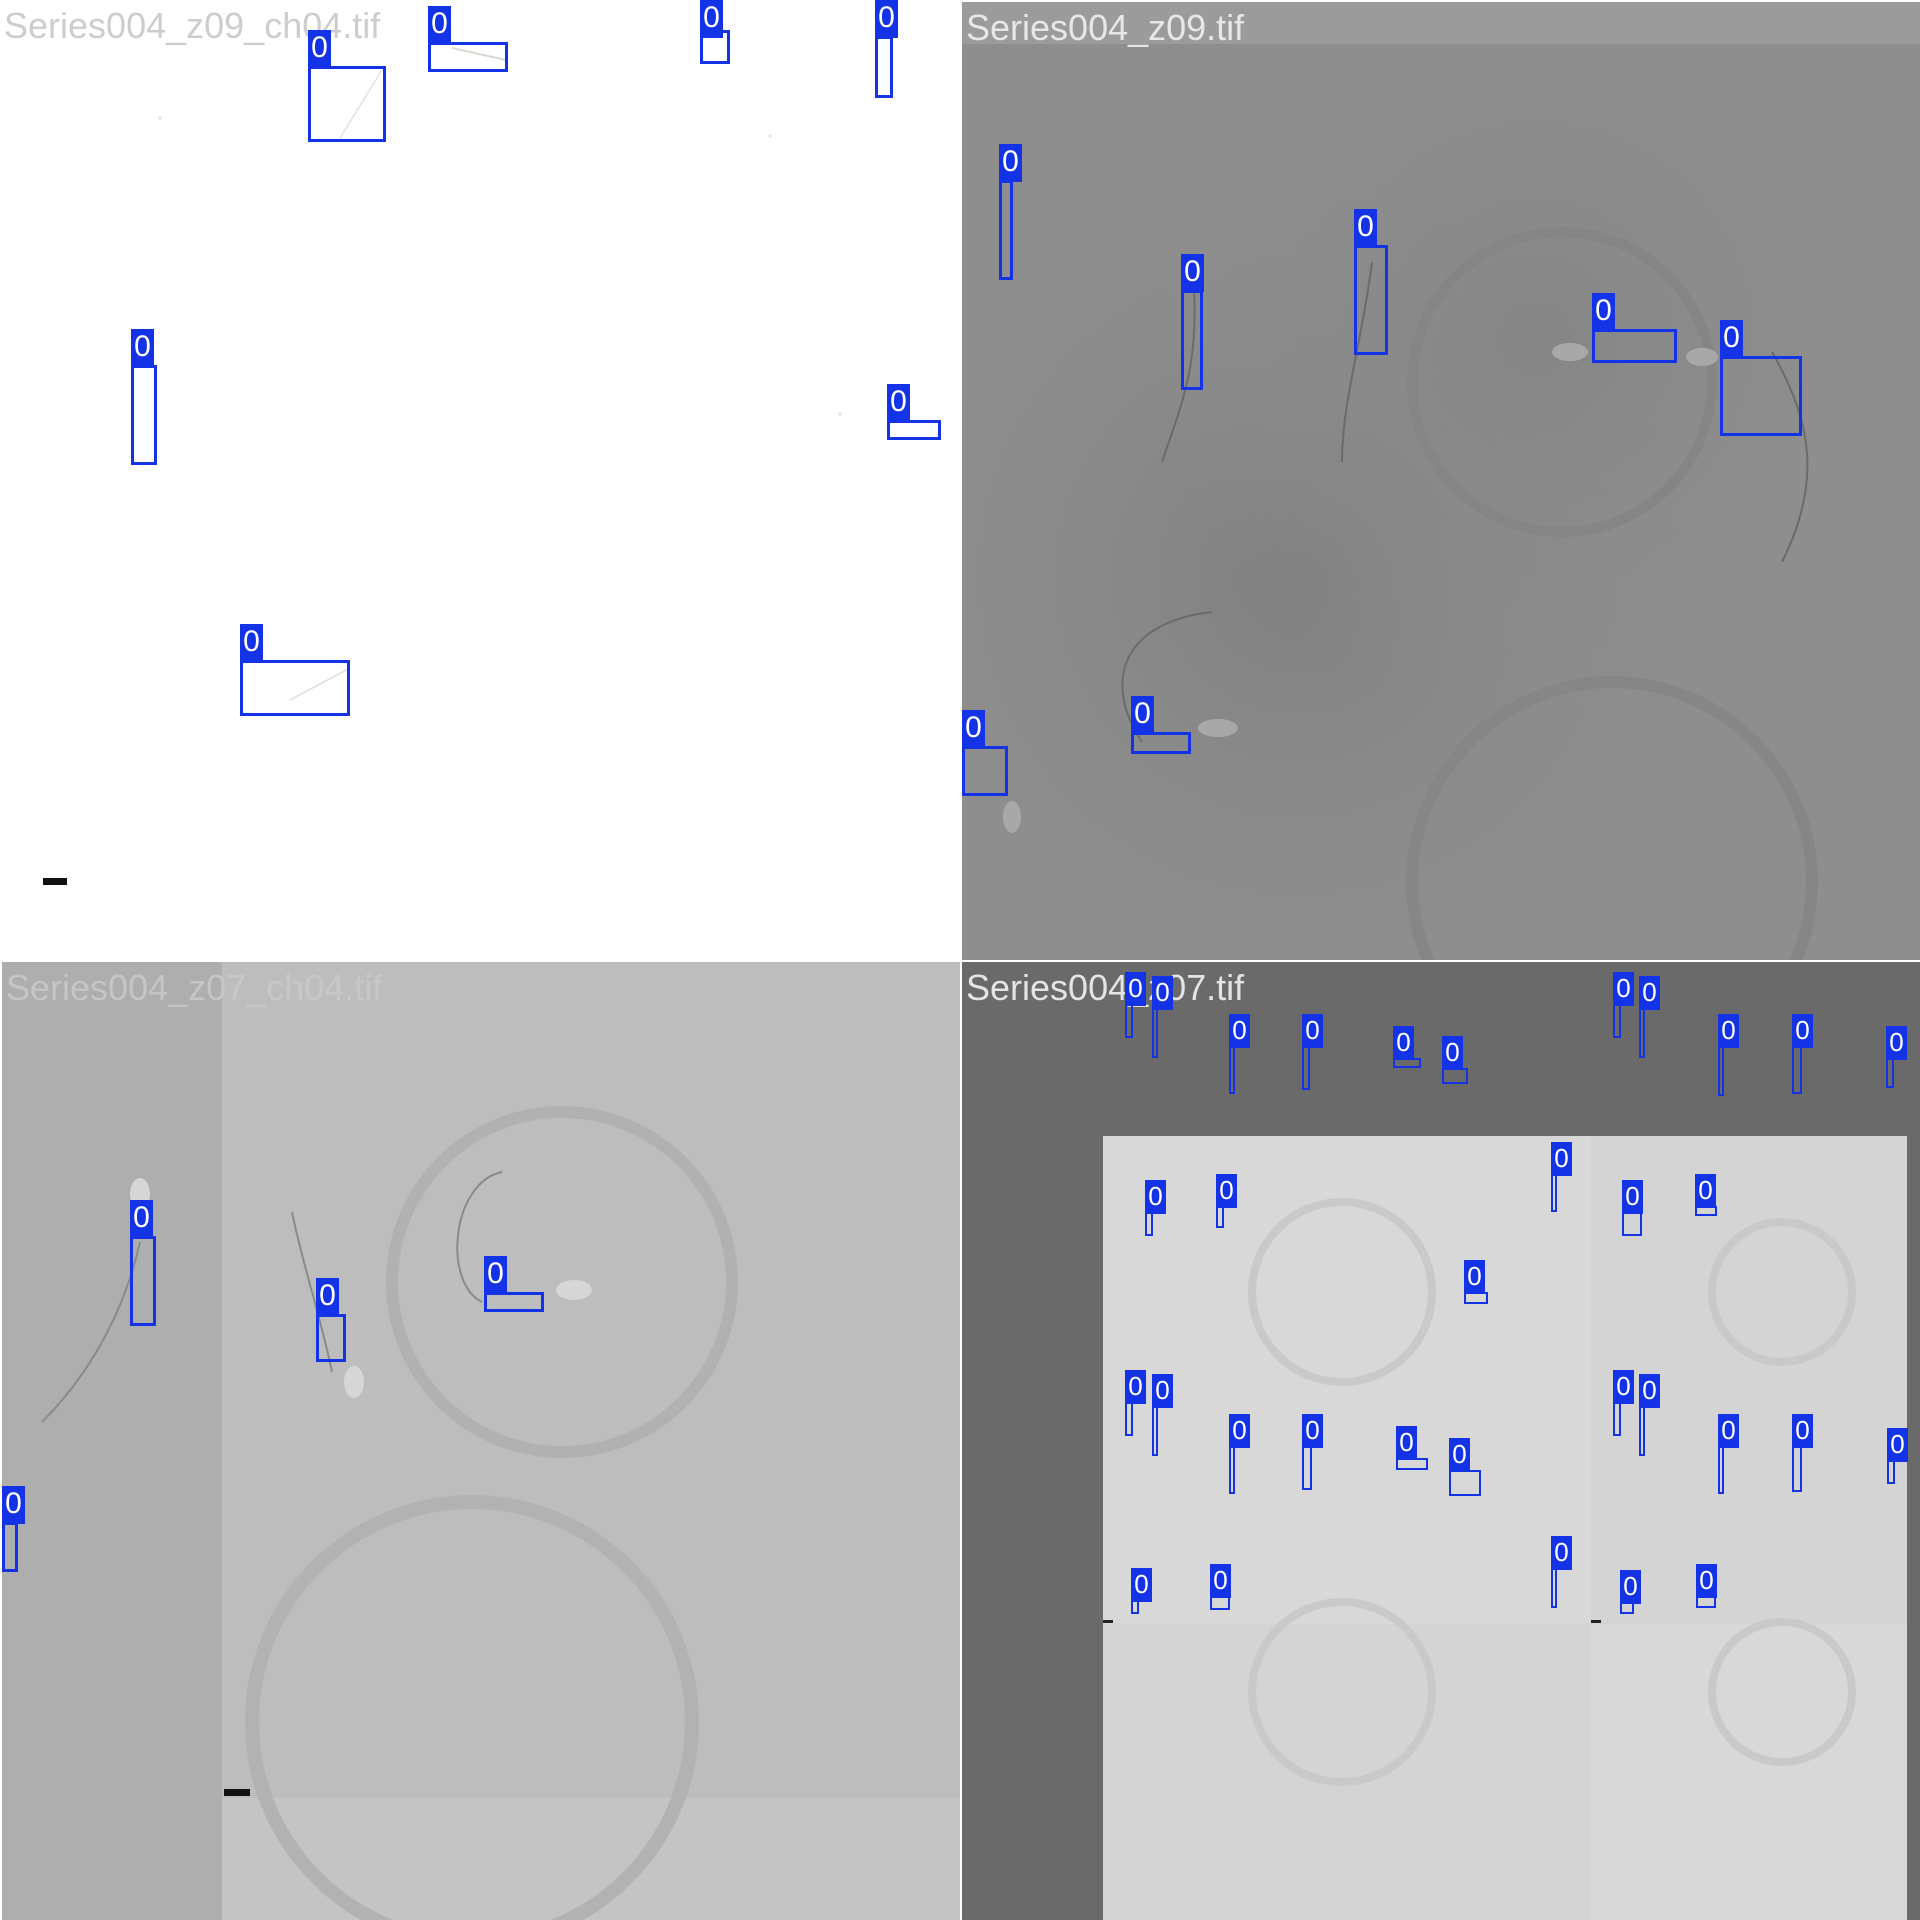  Describe the element at coordinates (1105, 27) in the screenshot. I see `image-filename: Series004_z09.tif` at that location.